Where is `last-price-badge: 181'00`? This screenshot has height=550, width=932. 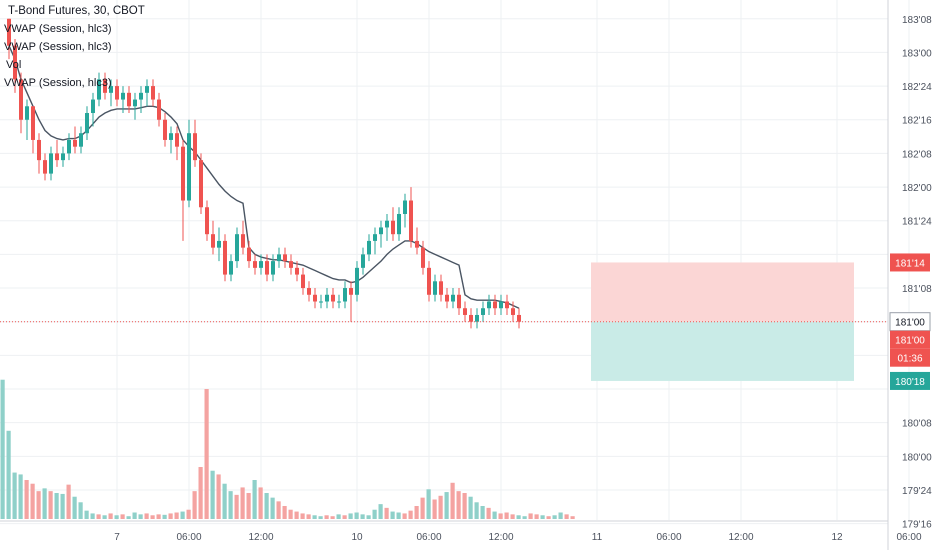 last-price-badge: 181'00 is located at coordinates (910, 341).